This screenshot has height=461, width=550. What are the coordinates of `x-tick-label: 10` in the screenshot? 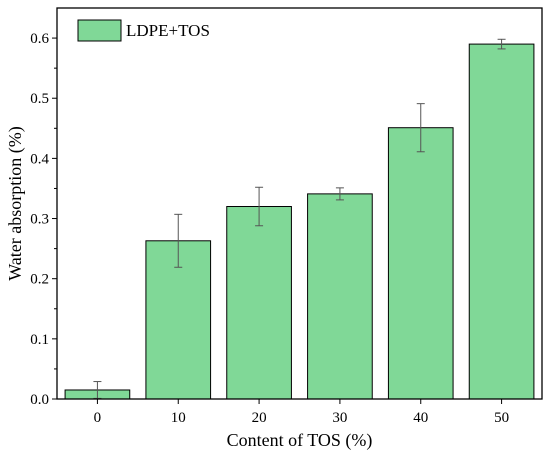 It's located at (178, 418).